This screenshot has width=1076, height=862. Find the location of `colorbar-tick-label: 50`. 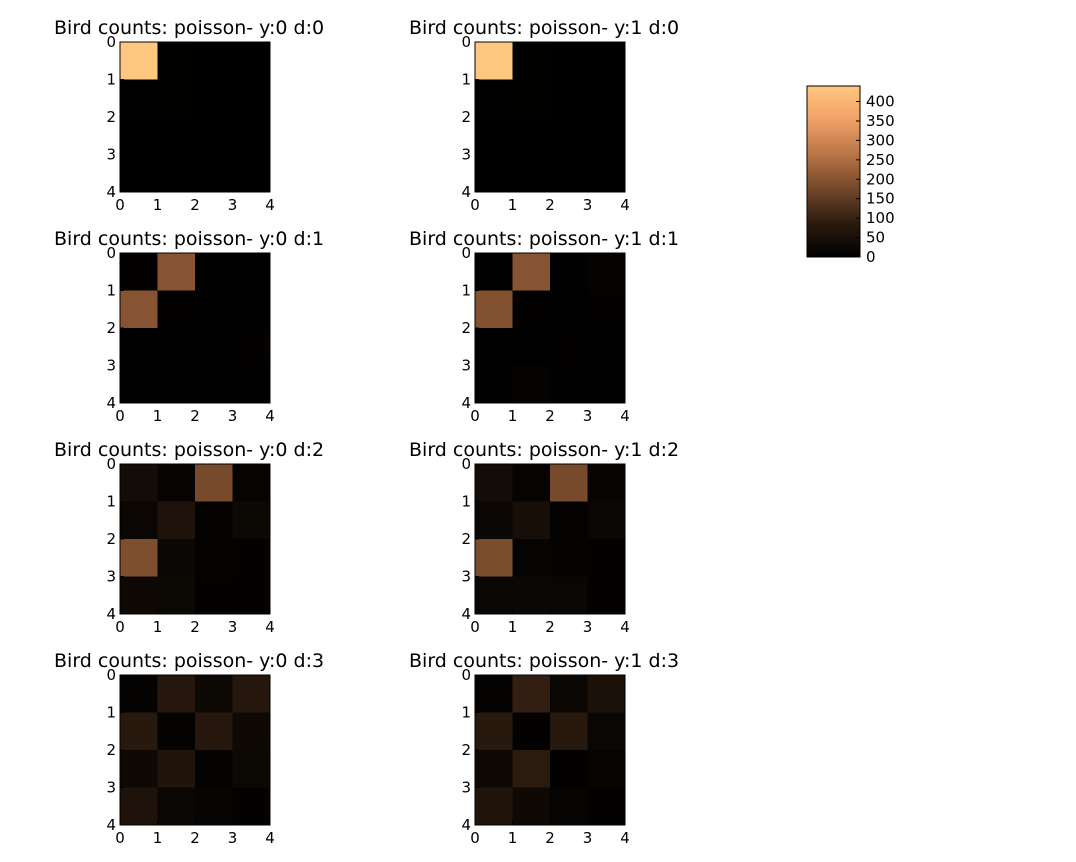

colorbar-tick-label: 50 is located at coordinates (875, 238).